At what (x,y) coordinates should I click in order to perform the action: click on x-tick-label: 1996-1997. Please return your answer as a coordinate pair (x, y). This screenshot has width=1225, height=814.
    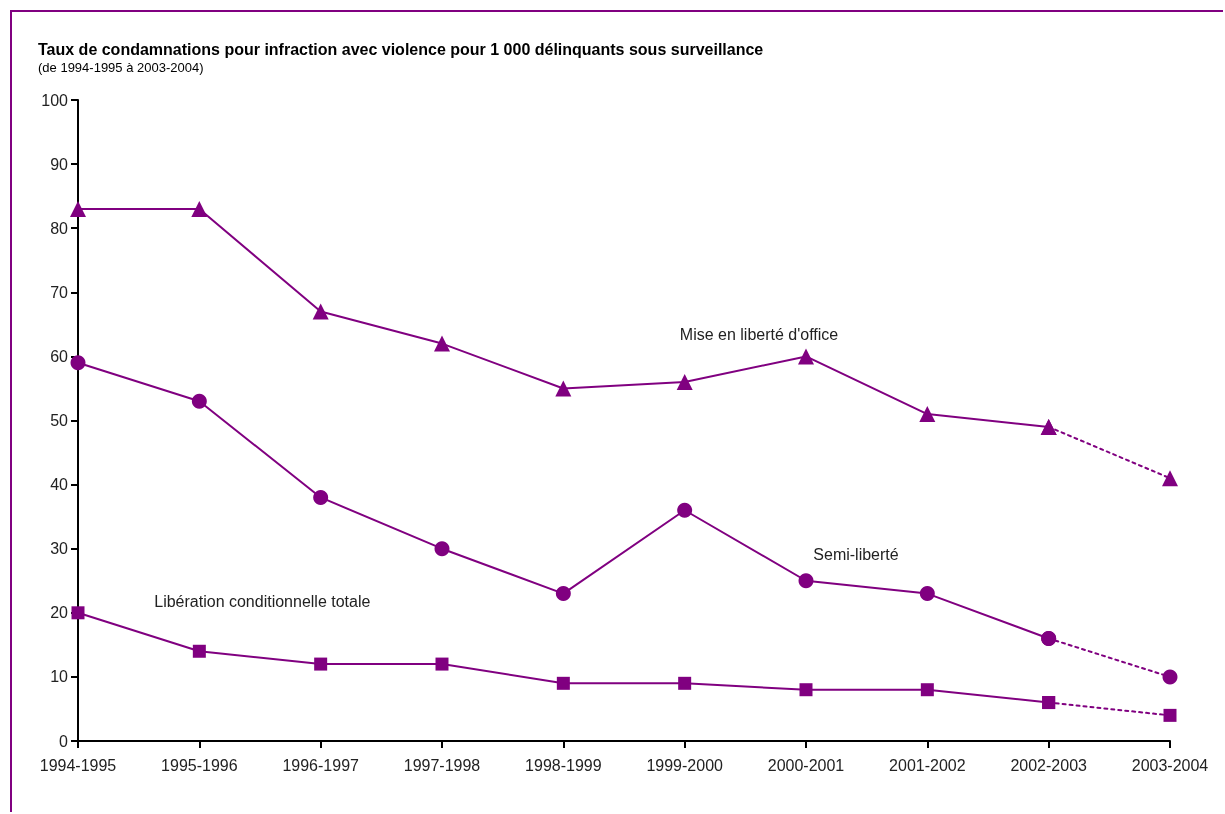
    Looking at the image, I should click on (321, 765).